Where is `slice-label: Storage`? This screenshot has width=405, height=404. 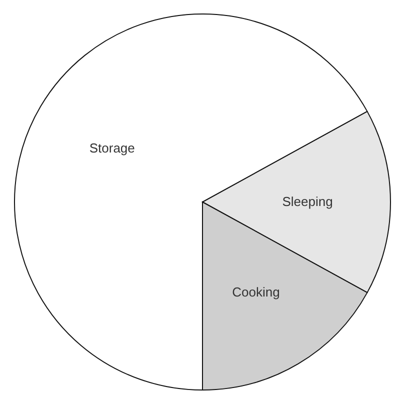 slice-label: Storage is located at coordinates (112, 148).